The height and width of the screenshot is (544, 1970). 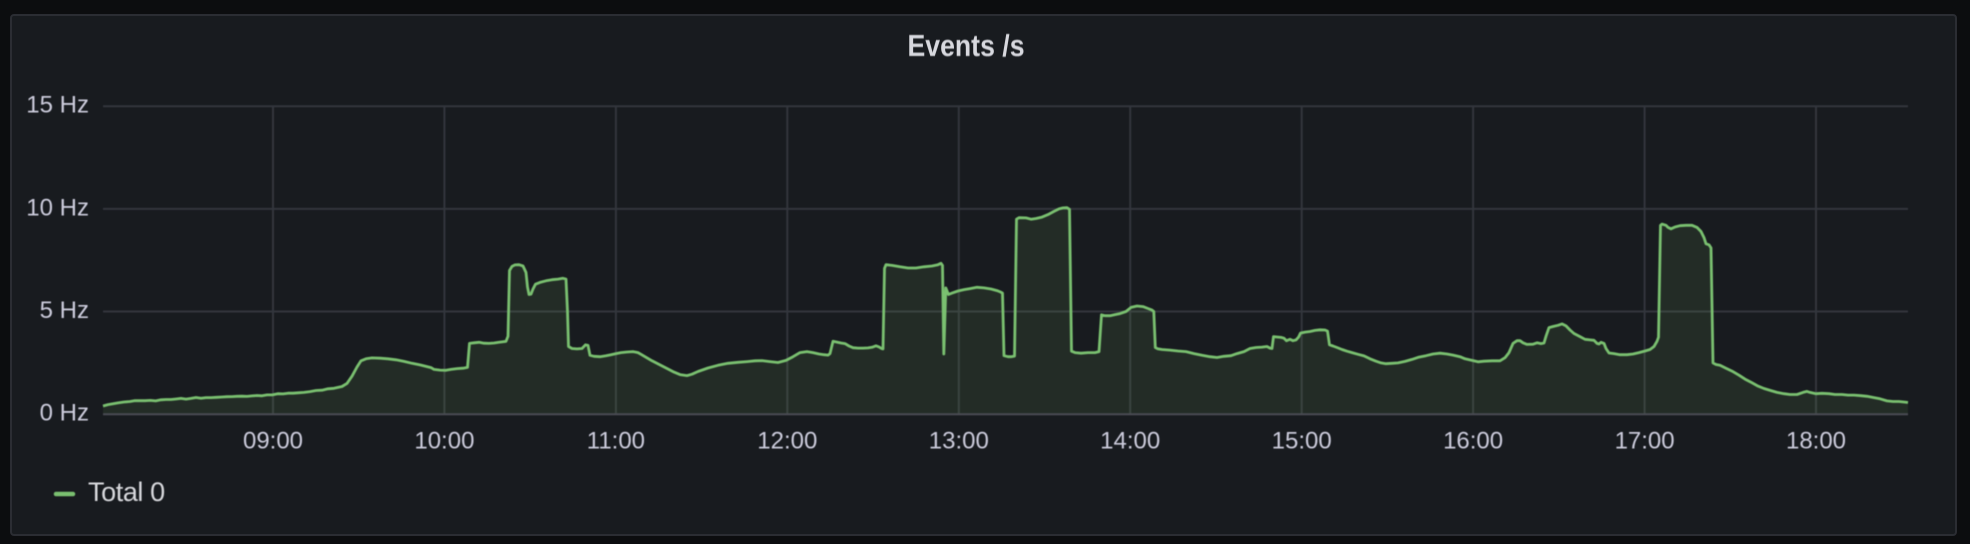 What do you see at coordinates (64, 310) in the screenshot?
I see `svg-text: 5 Hz` at bounding box center [64, 310].